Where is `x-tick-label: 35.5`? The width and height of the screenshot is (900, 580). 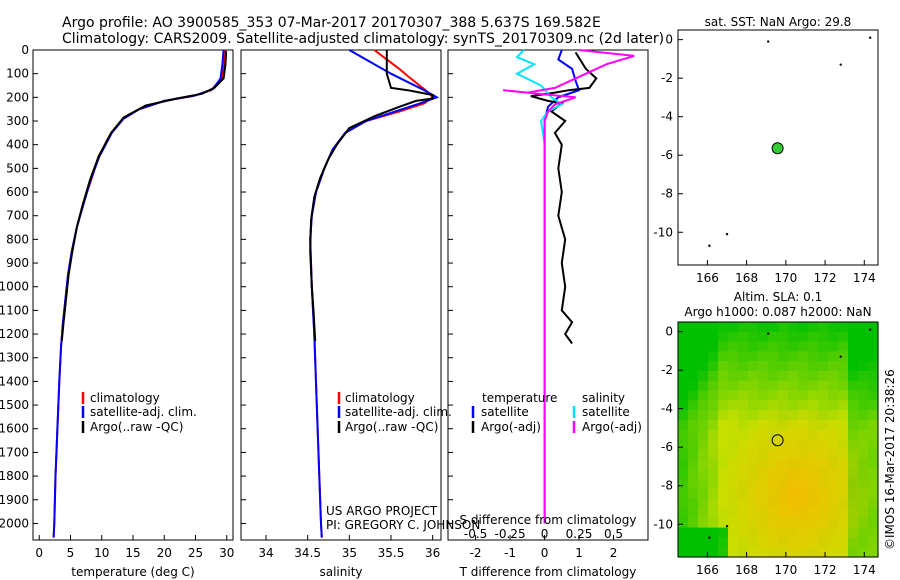
x-tick-label: 35.5 is located at coordinates (391, 553).